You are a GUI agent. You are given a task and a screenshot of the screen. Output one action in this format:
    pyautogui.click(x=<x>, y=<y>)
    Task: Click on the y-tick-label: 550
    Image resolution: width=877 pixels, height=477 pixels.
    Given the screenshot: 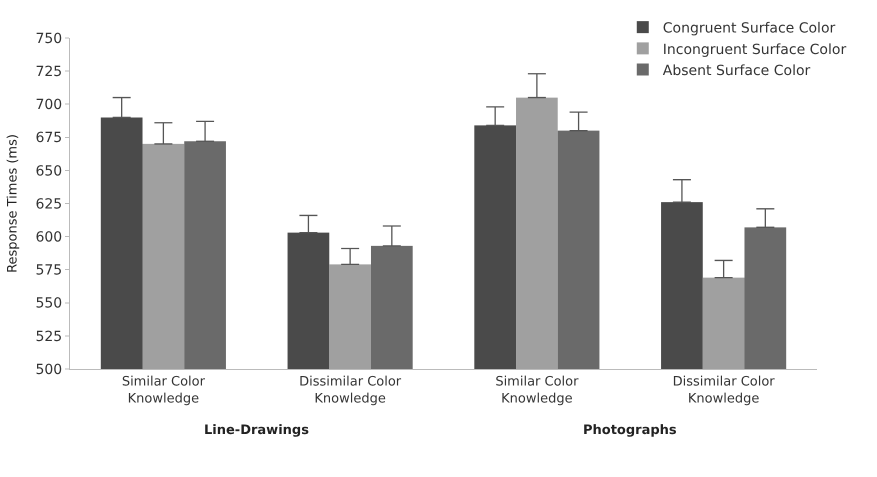 What is the action you would take?
    pyautogui.click(x=48, y=304)
    